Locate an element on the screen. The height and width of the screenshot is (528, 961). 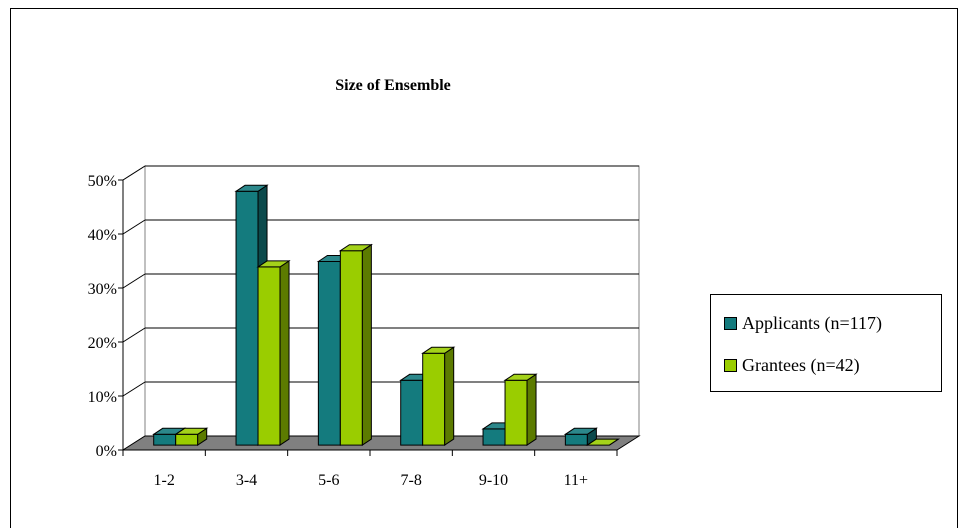
x-tick-label: 7-8 is located at coordinates (411, 480).